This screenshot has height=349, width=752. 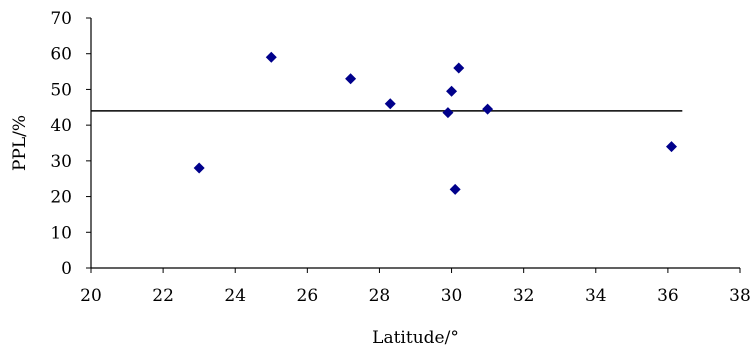 I want to click on y-tick-label: 60, so click(x=61, y=55).